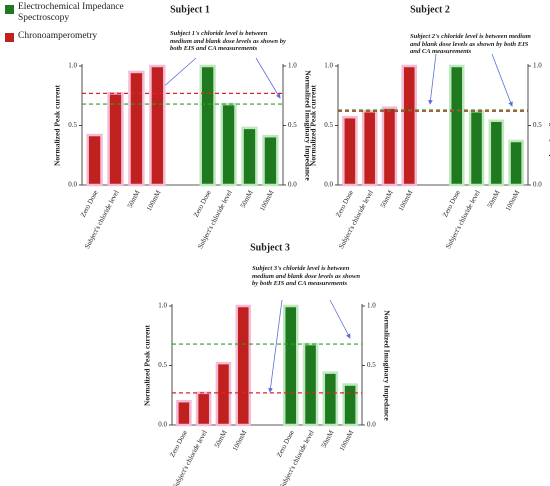  I want to click on chart-title: Subject 1, so click(190, 9).